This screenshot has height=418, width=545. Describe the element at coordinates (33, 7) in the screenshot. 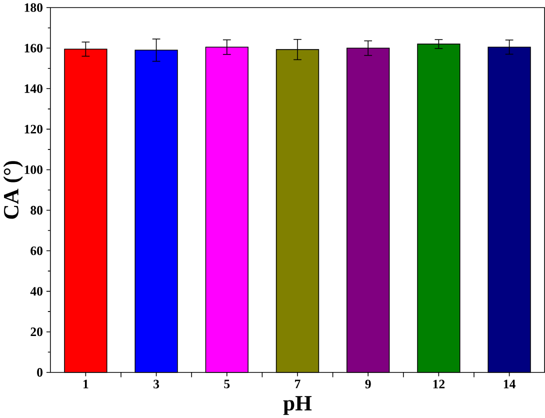

I see `y-tick-label: 180` at that location.